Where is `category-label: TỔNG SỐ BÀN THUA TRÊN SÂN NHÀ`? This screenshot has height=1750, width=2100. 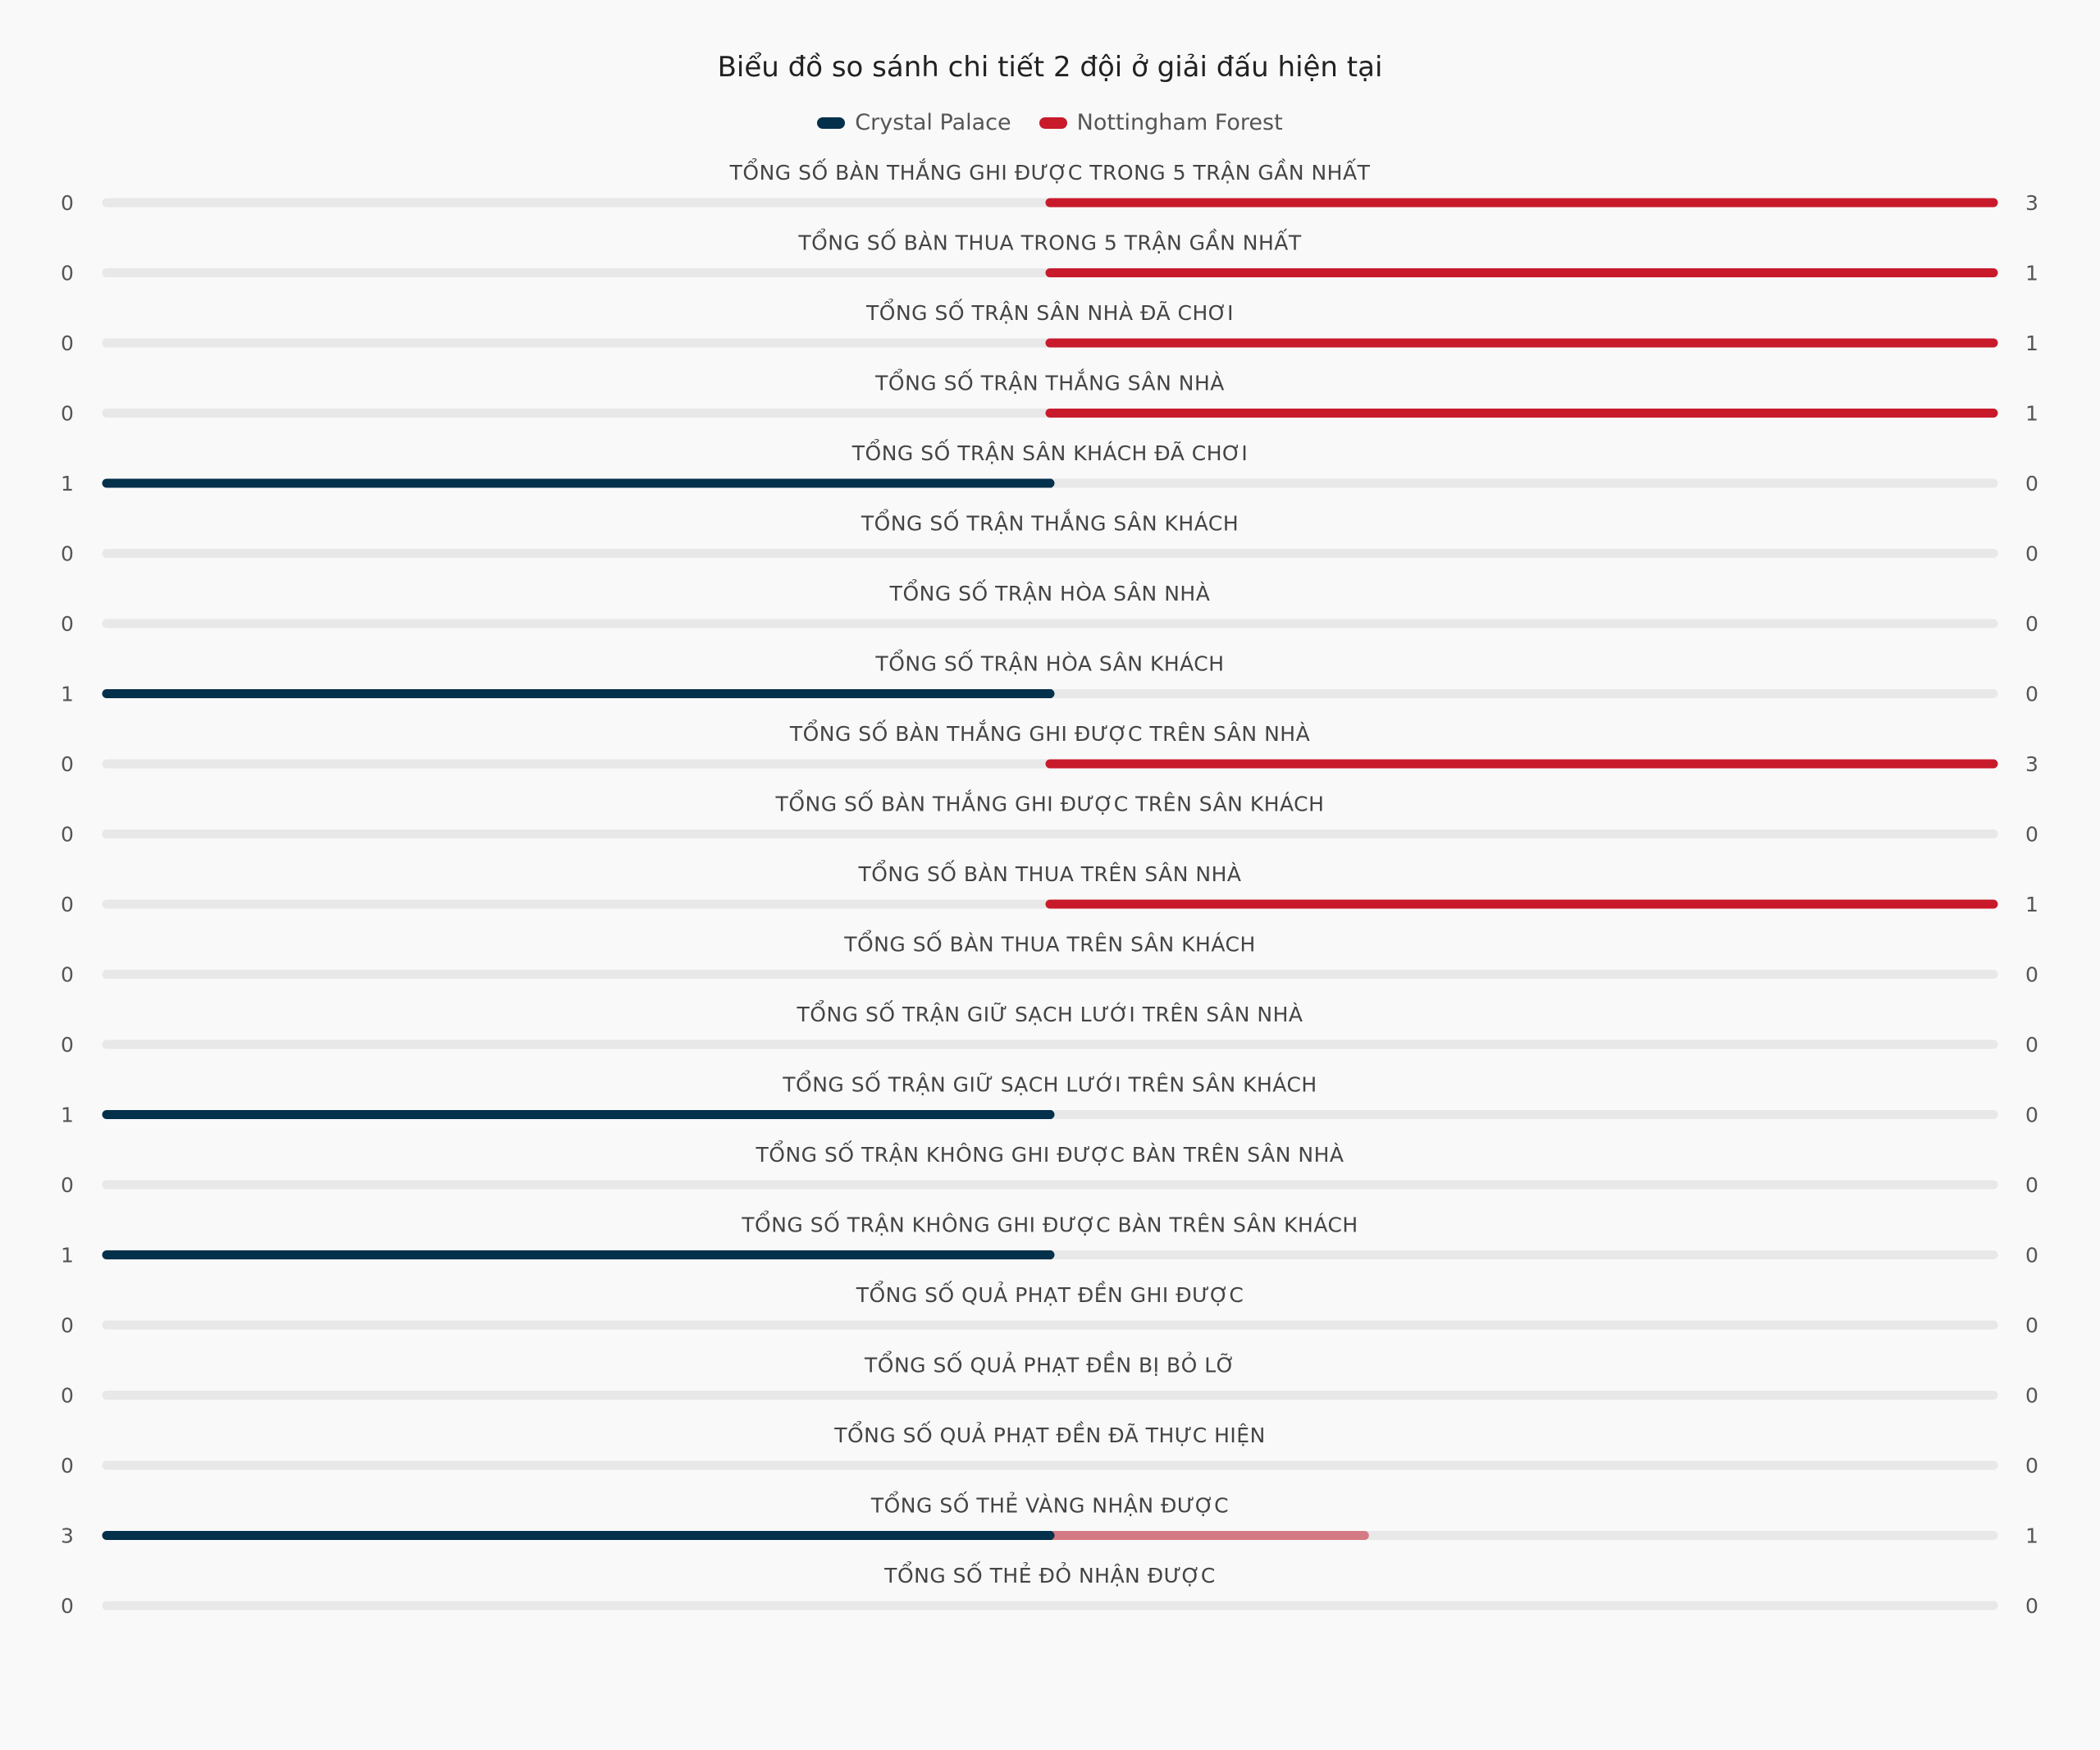 category-label: TỔNG SỐ BÀN THUA TRÊN SÂN NHÀ is located at coordinates (1049, 872).